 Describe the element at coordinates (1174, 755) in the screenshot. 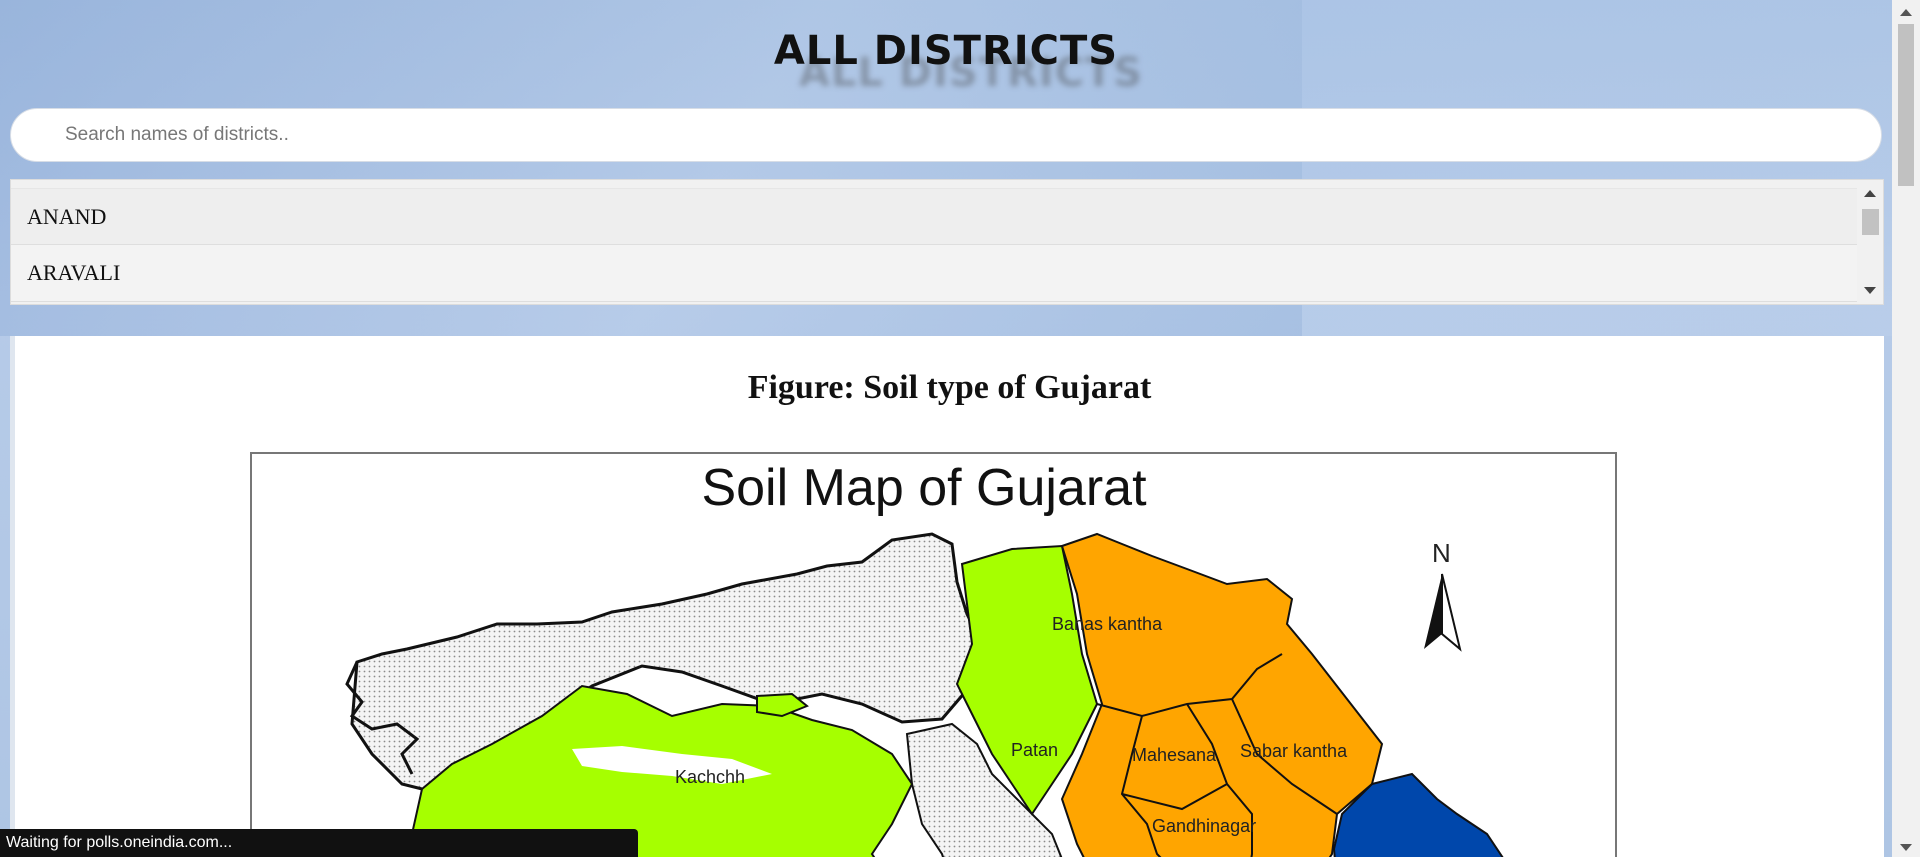

I see `label-mahesana: Mahesana` at that location.